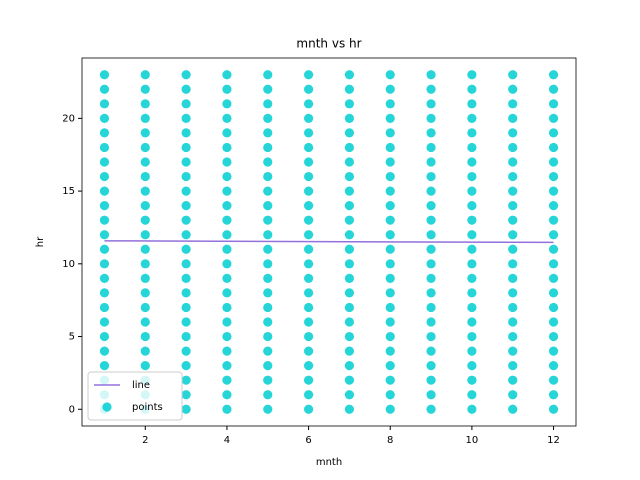  I want to click on x-tick-label: 8, so click(390, 440).